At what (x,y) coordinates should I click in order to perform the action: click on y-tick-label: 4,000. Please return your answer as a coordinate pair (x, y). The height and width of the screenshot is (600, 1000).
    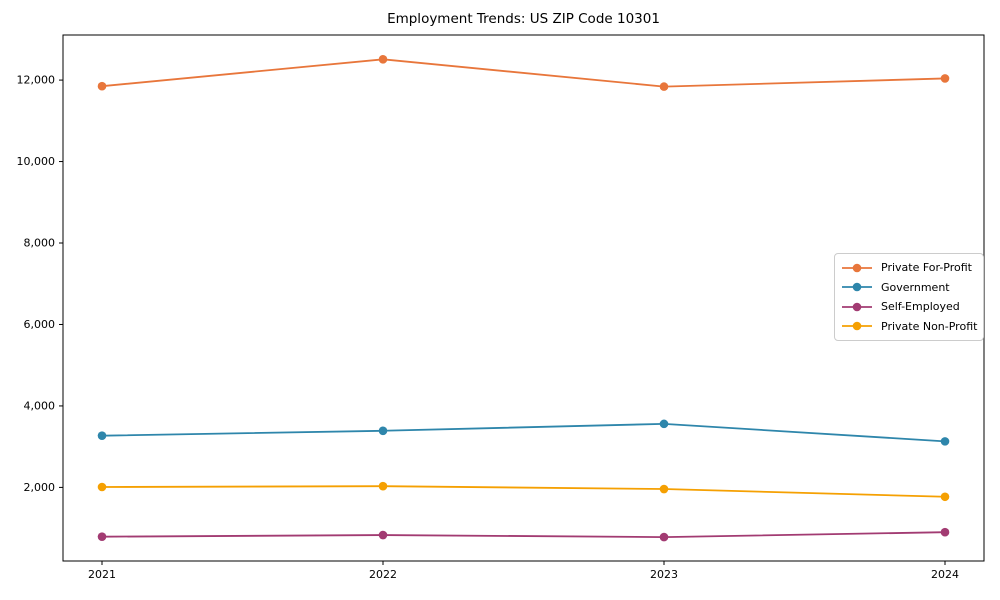
    Looking at the image, I should click on (40, 405).